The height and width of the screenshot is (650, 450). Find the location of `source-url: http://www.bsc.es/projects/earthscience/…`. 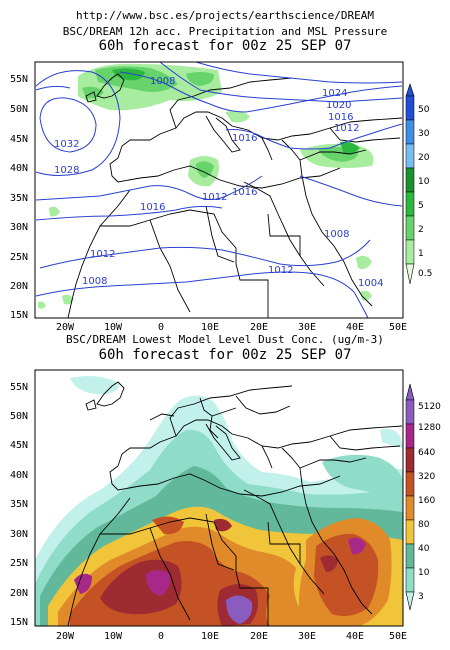

source-url: http://www.bsc.es/projects/earthscience/… is located at coordinates (224, 15).